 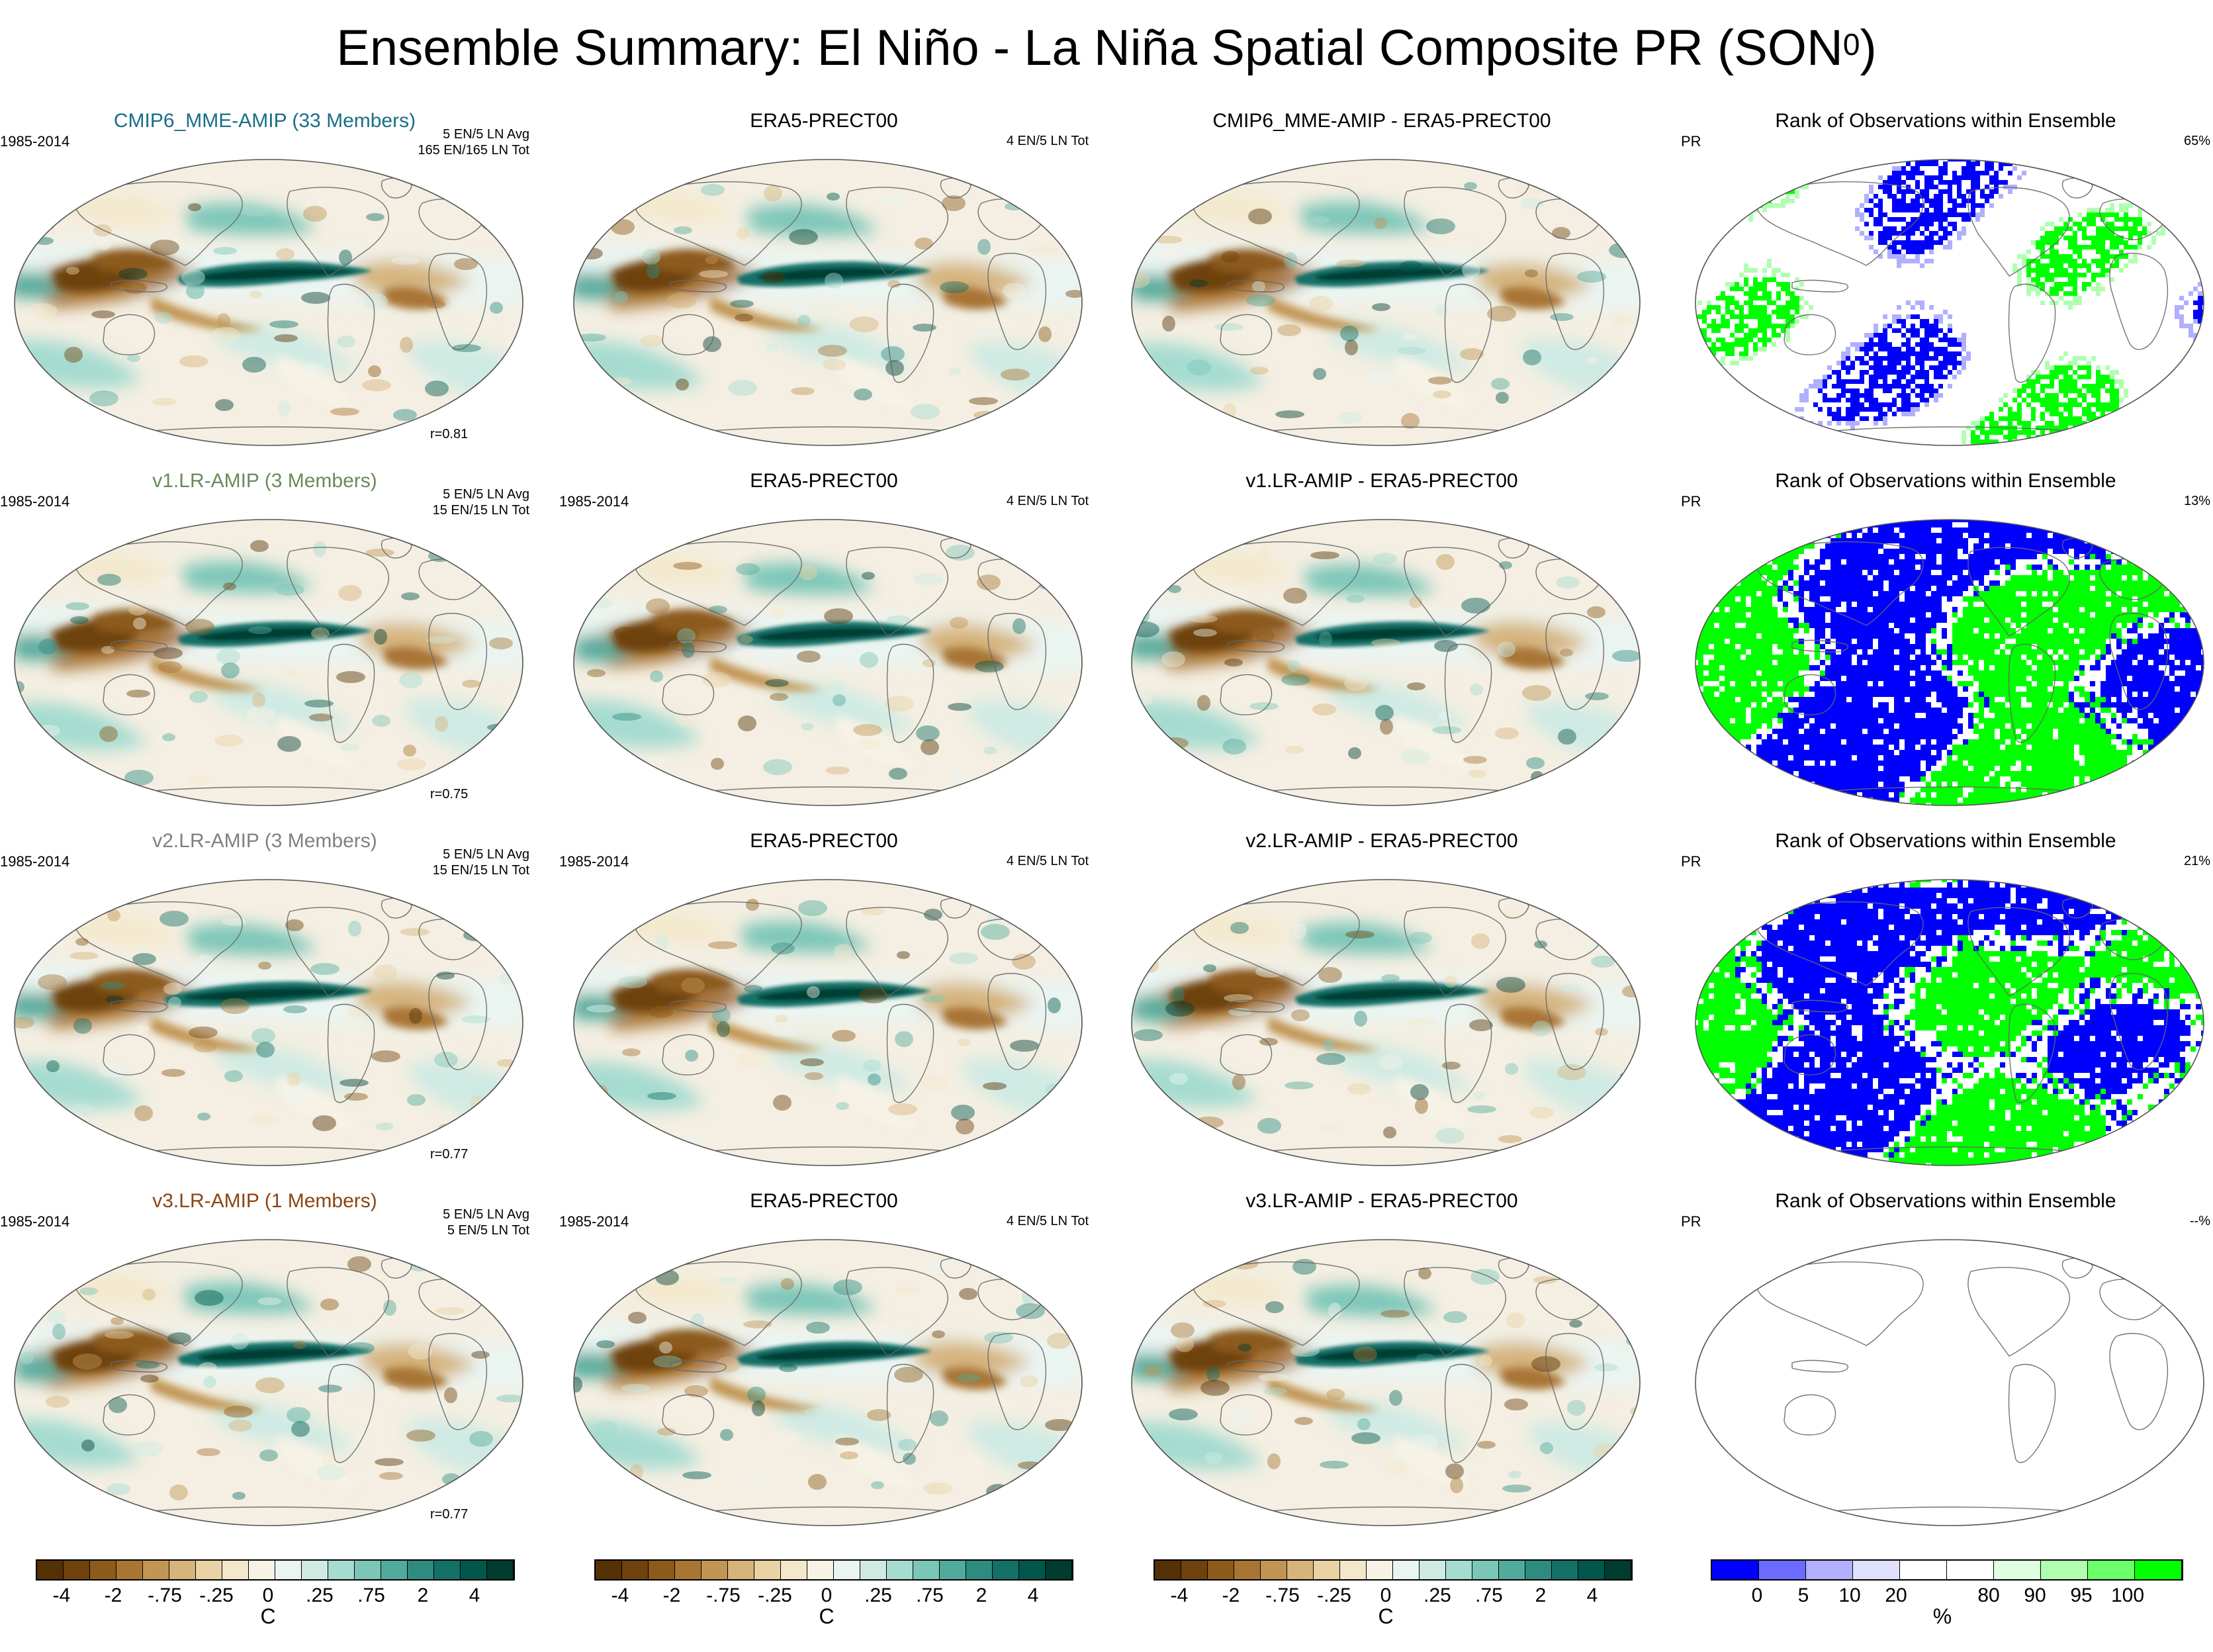 I want to click on event-count-label: 4 EN/5 LN Tot, so click(x=1048, y=141).